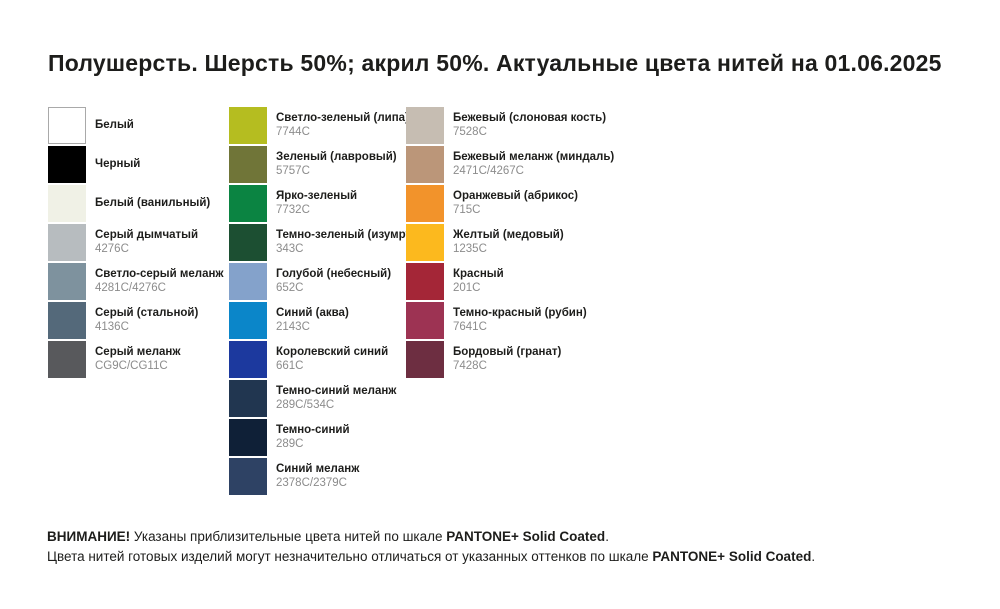  I want to click on swatch-labels: Темно-зеленый (изумруд) 343C, so click(349, 242).